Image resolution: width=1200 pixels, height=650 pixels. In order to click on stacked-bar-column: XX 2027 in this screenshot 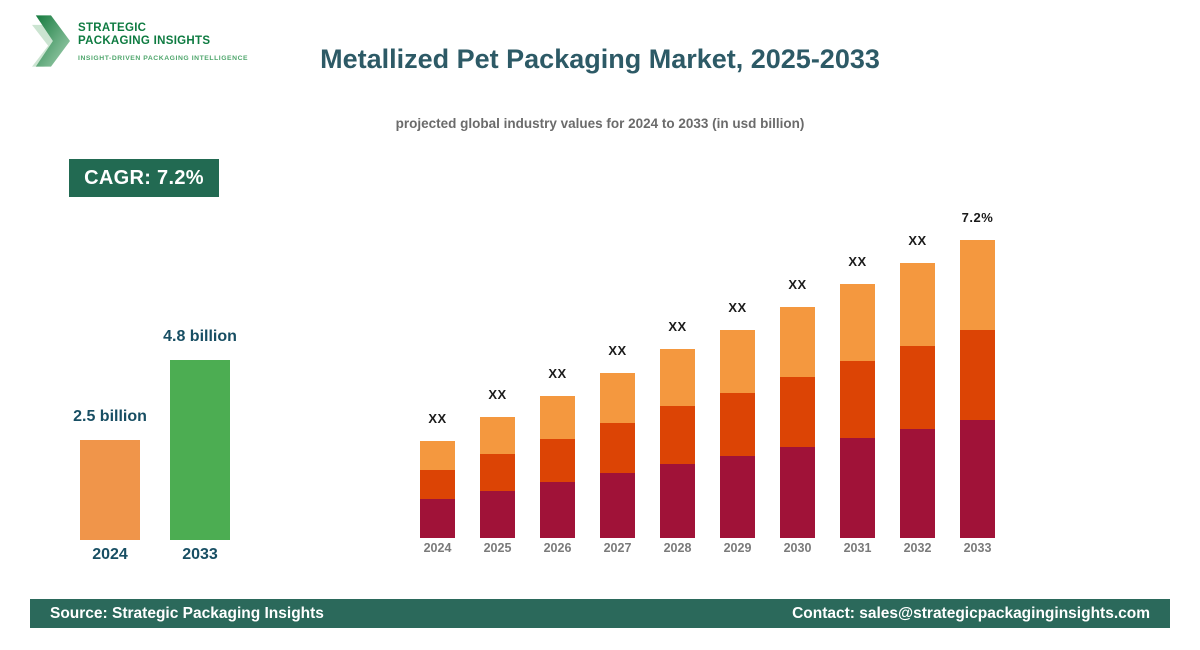, I will do `click(617, 449)`.